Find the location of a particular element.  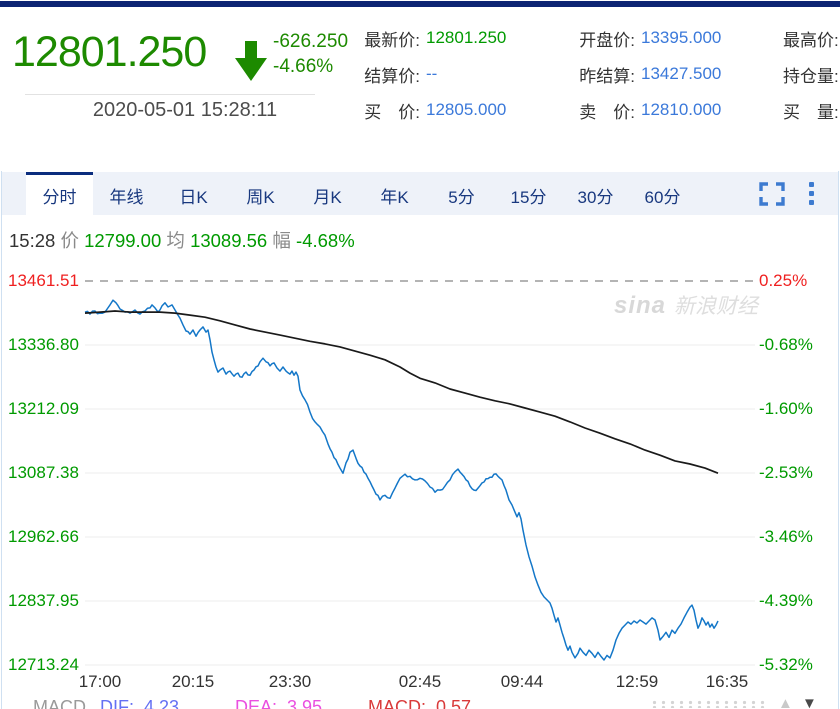

info-price-label: 价 is located at coordinates (69, 240).